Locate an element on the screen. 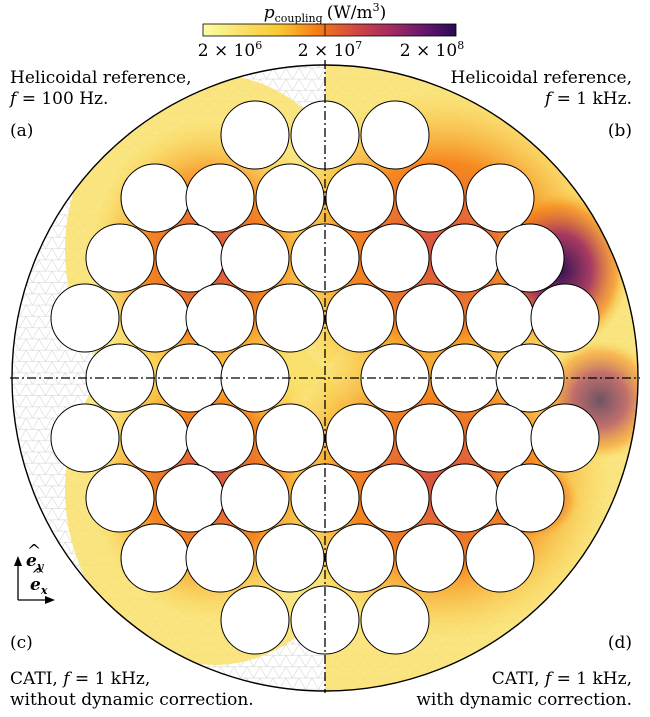 Image resolution: width=650 pixels, height=717 pixels. colorbar-tick-label-3: 2 × 108 is located at coordinates (432, 50).